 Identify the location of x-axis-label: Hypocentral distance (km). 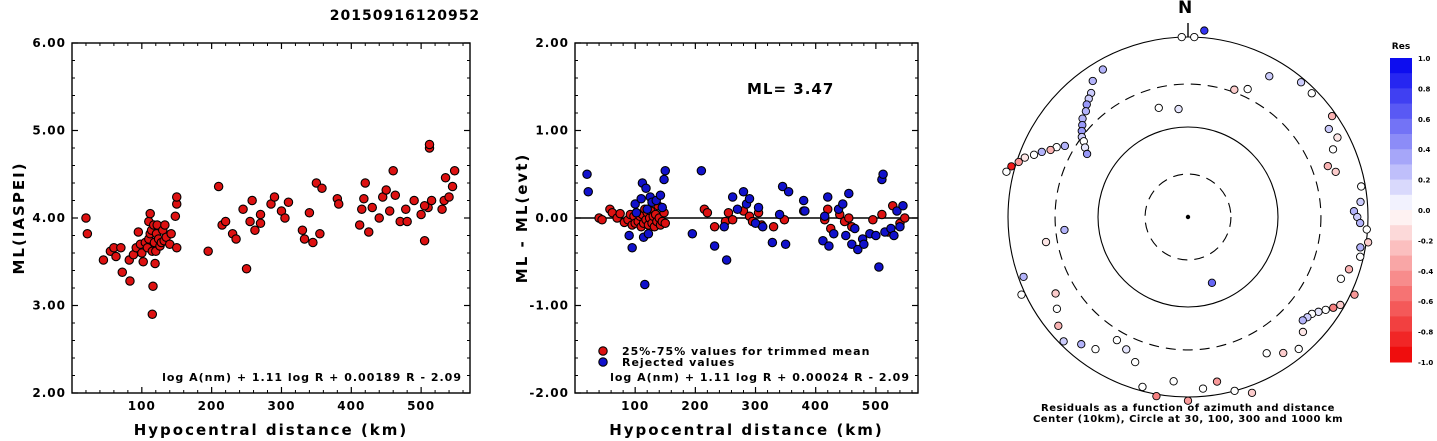
(746, 430).